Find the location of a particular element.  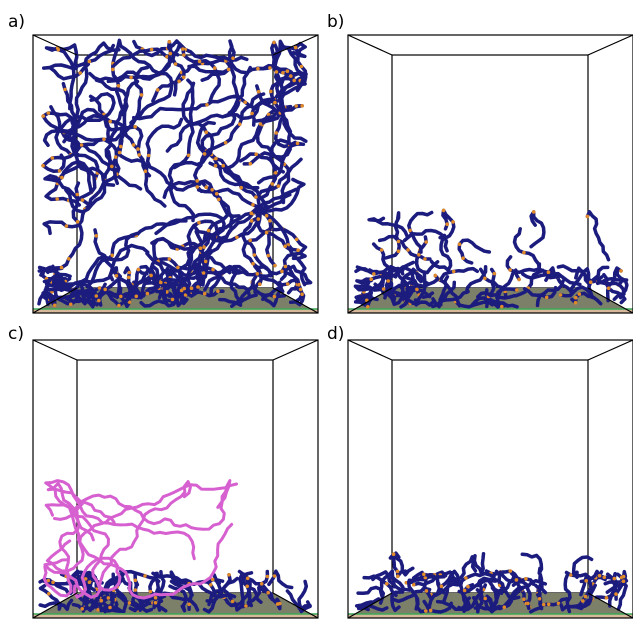

panel-label: d) is located at coordinates (335, 334).